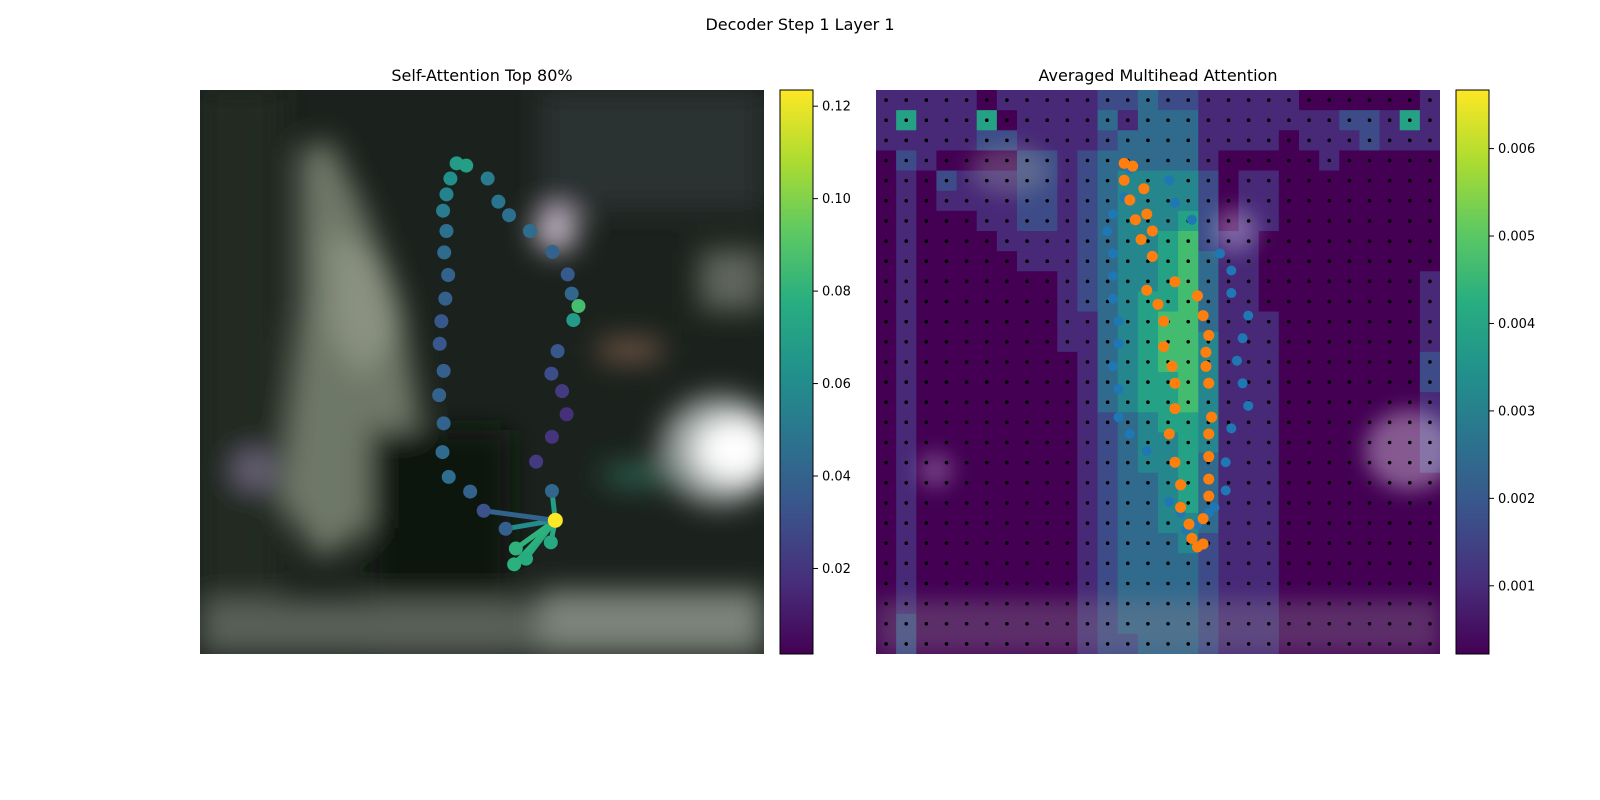 This screenshot has height=800, width=1600. Describe the element at coordinates (1516, 149) in the screenshot. I see `colorbar-right-tick-label: 0.006` at that location.